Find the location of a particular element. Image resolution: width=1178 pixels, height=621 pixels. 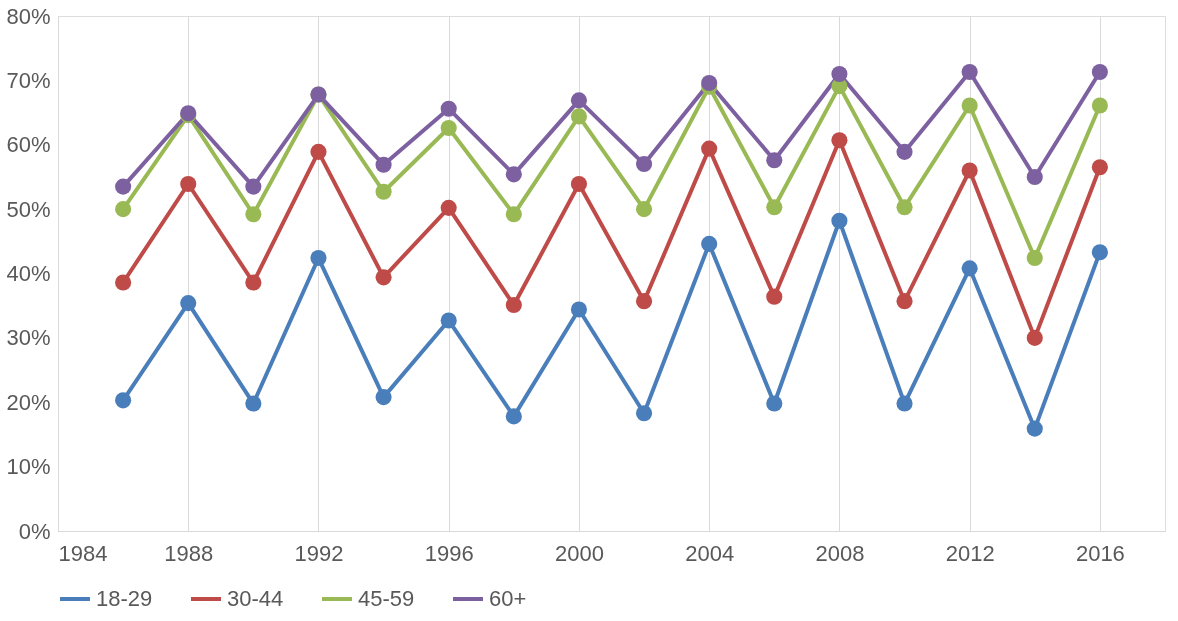

x-tick-label: 2012 is located at coordinates (970, 553).